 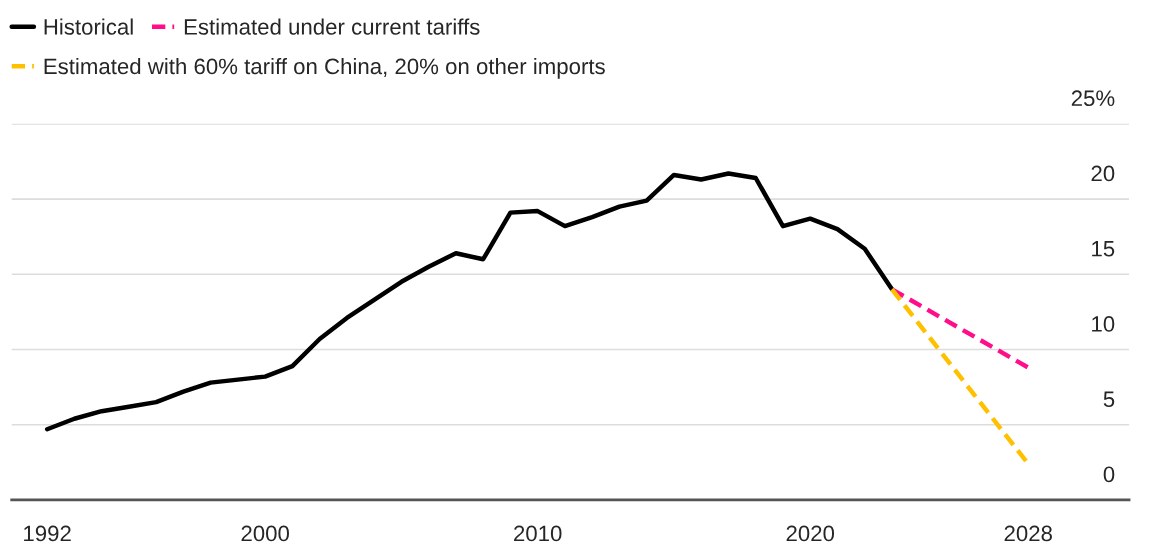 I want to click on y-tick-label: 20, so click(x=1103, y=173).